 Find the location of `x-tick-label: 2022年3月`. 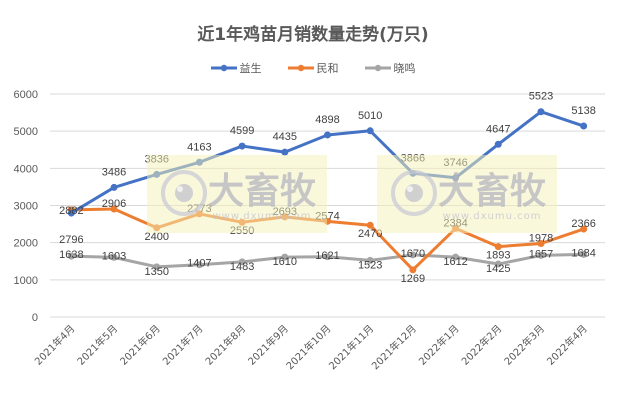

x-tick-label: 2022年3月 is located at coordinates (524, 345).